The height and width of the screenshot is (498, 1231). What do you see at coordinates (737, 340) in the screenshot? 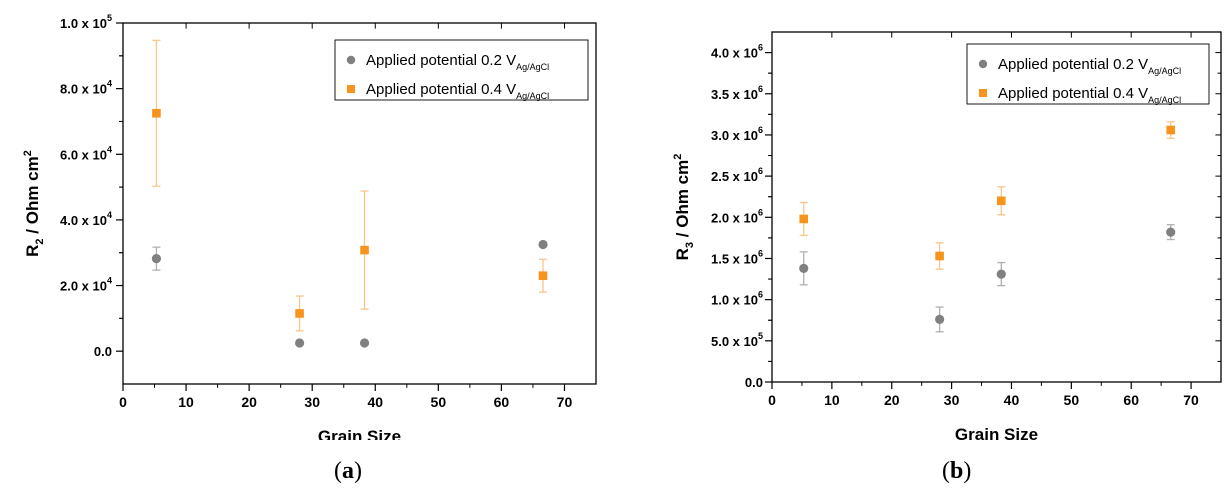
I see `y-tick-label: 5.0 x 10⁵` at bounding box center [737, 340].